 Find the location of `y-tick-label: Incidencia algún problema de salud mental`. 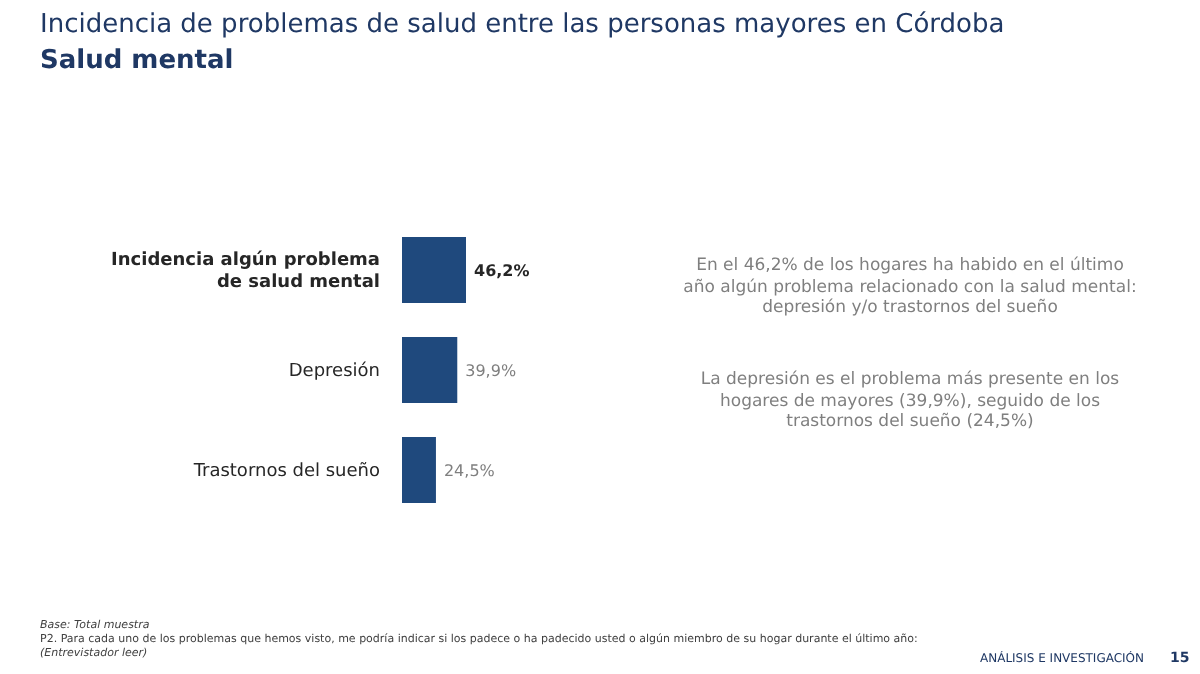

y-tick-label: Incidencia algún problema de salud mental is located at coordinates (245, 270).